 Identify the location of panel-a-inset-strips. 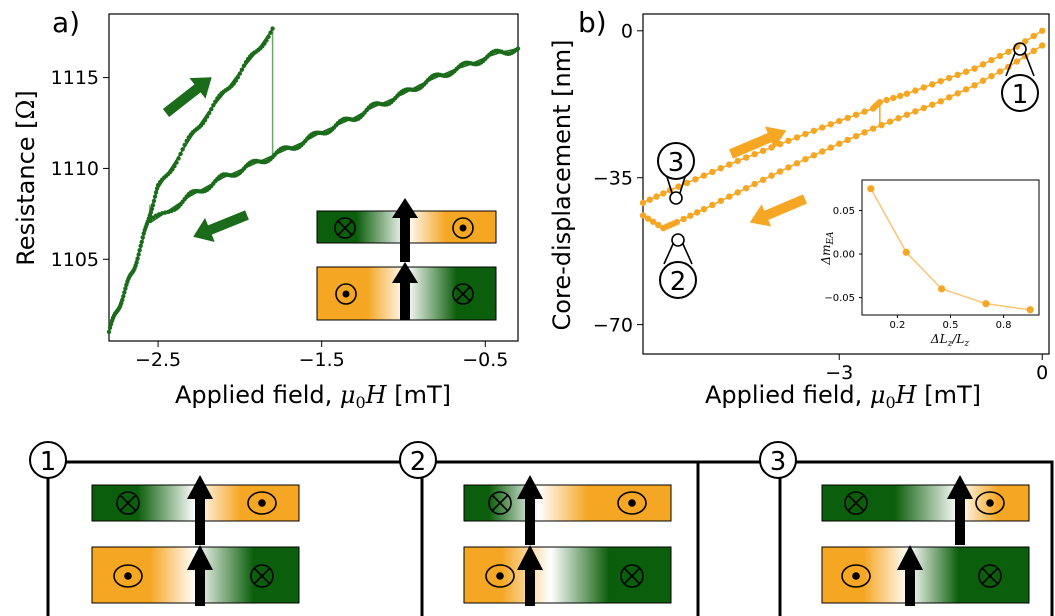
(406, 259).